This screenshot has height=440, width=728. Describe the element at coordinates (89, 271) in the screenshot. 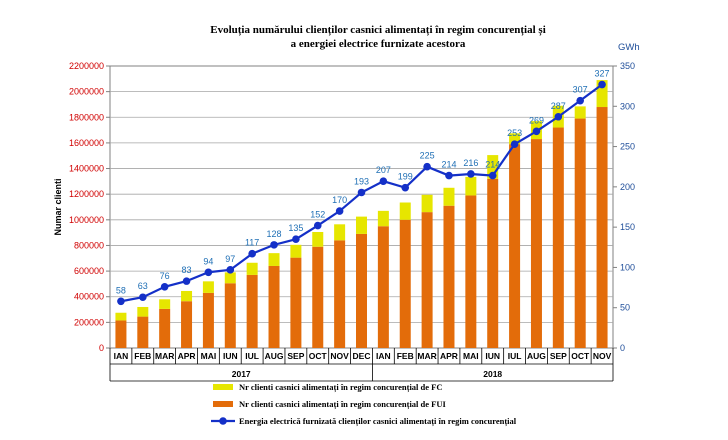

I see `y-tick-label: 600000` at that location.